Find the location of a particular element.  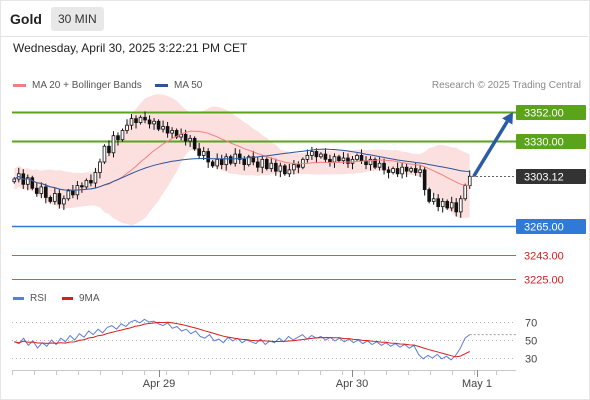

ma20-label: MA 20 + Bollinger Bands is located at coordinates (87, 85).